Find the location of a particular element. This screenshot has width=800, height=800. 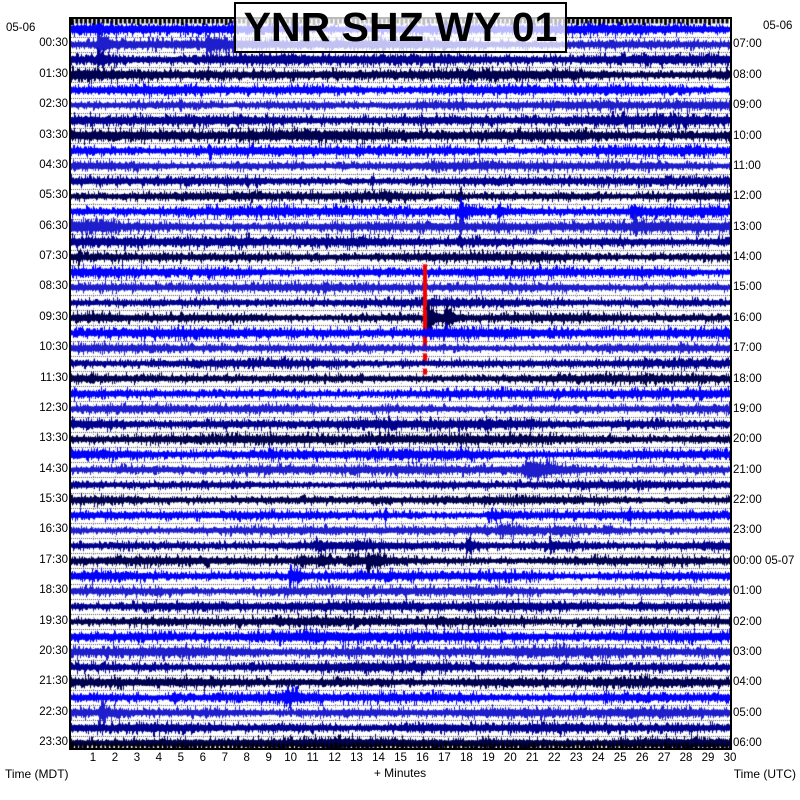

right-time-label: 02:00 is located at coordinates (747, 621).